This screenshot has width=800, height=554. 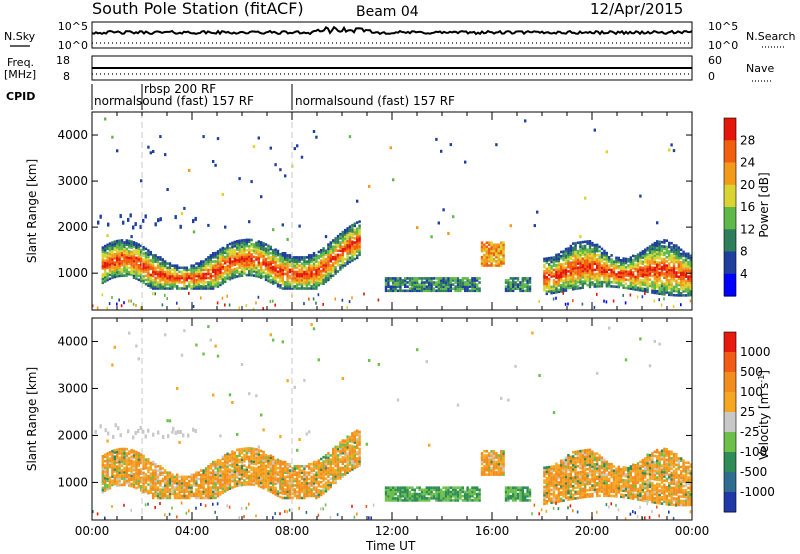 I want to click on power-cell-1932, so click(x=467, y=280).